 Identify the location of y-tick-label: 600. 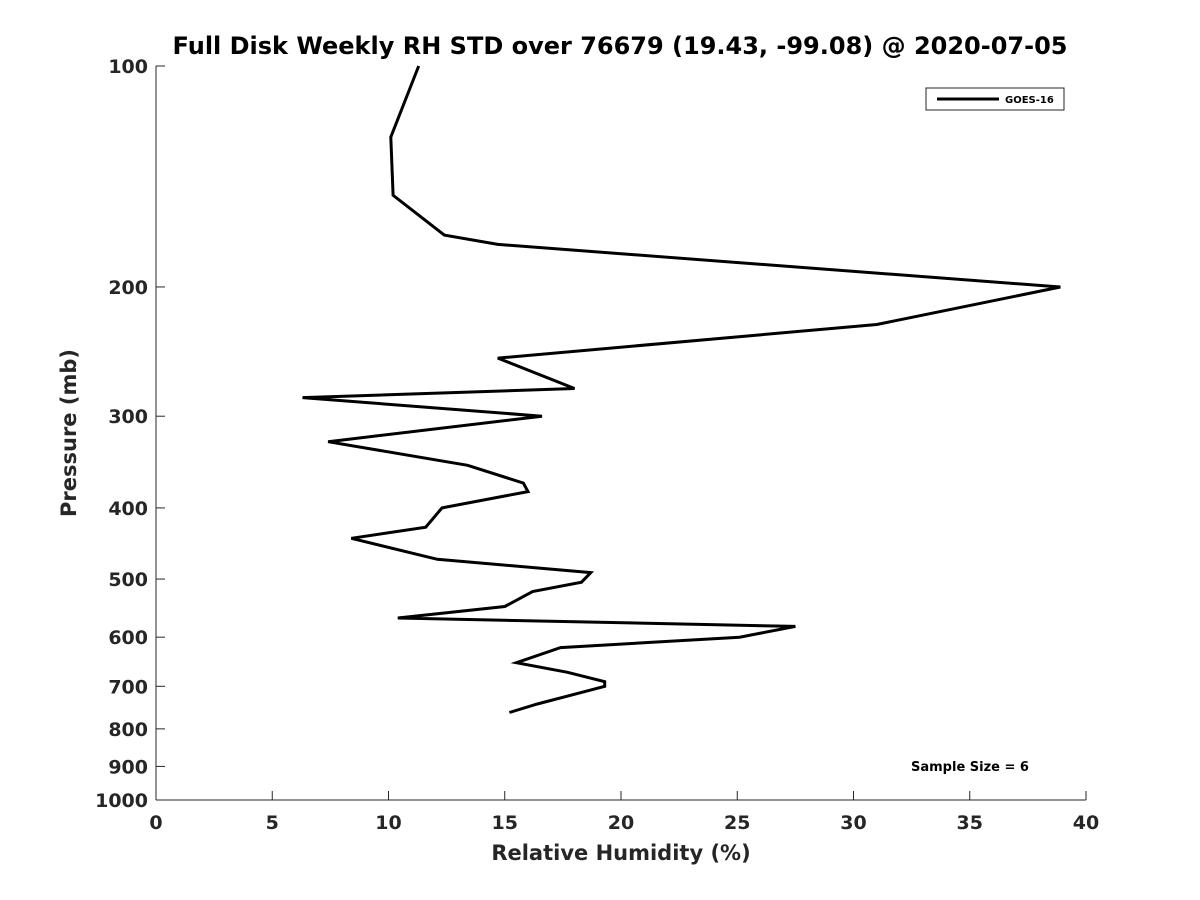
(128, 638).